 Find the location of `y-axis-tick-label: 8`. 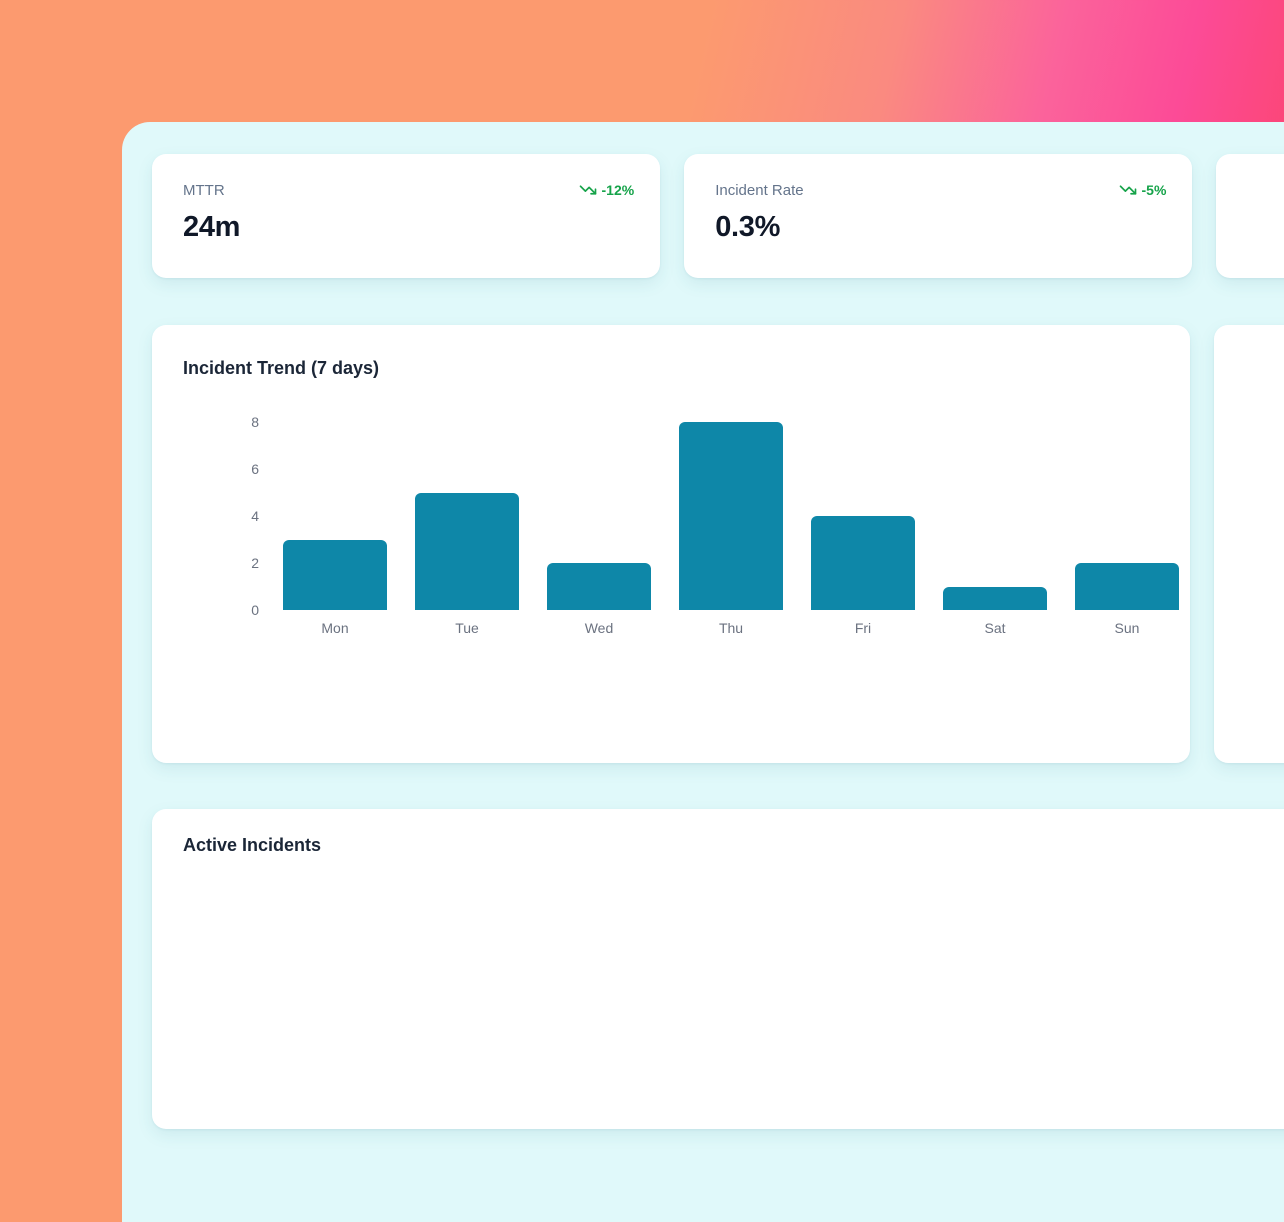

y-axis-tick-label: 8 is located at coordinates (255, 422).